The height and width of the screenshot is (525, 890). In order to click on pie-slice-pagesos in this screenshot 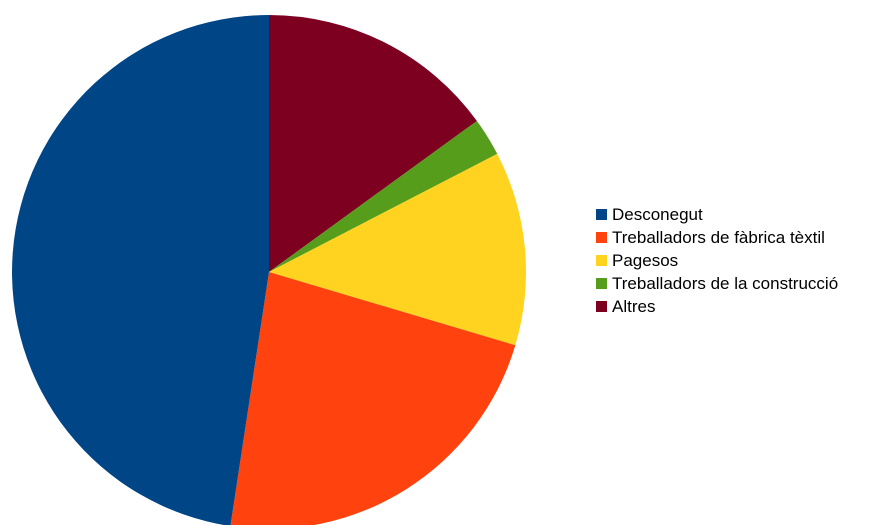, I will do `click(397, 249)`.